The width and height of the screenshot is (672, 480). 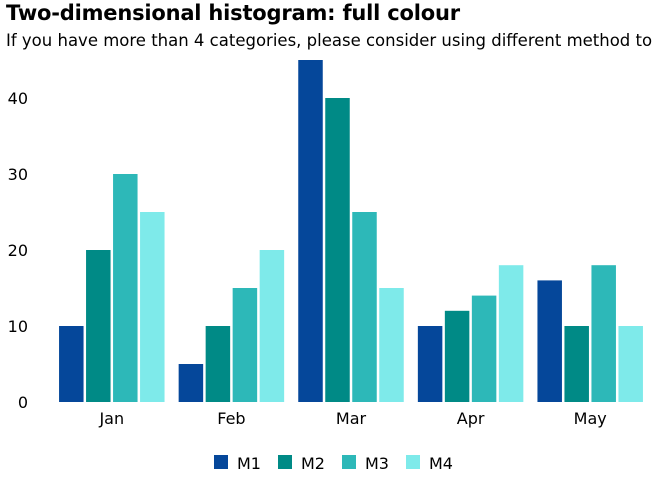 I want to click on bar-m1-apr, so click(x=430, y=364).